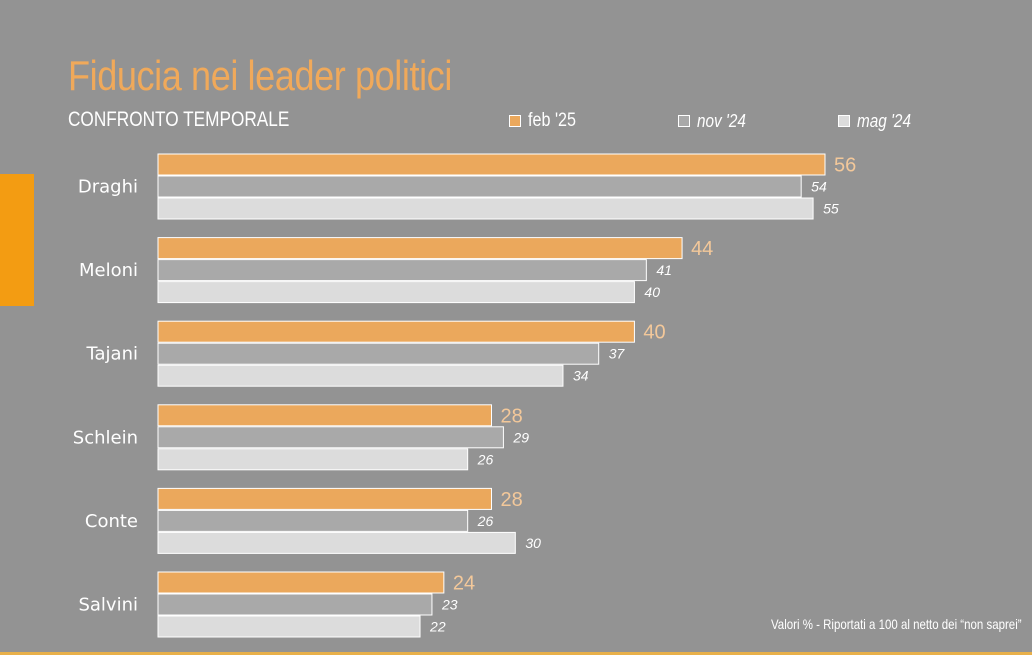  What do you see at coordinates (313, 459) in the screenshot?
I see `bar-schlein-mag` at bounding box center [313, 459].